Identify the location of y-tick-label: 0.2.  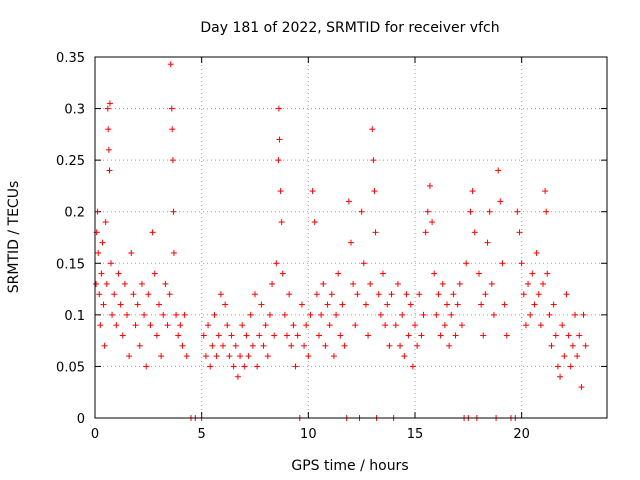
(74, 213).